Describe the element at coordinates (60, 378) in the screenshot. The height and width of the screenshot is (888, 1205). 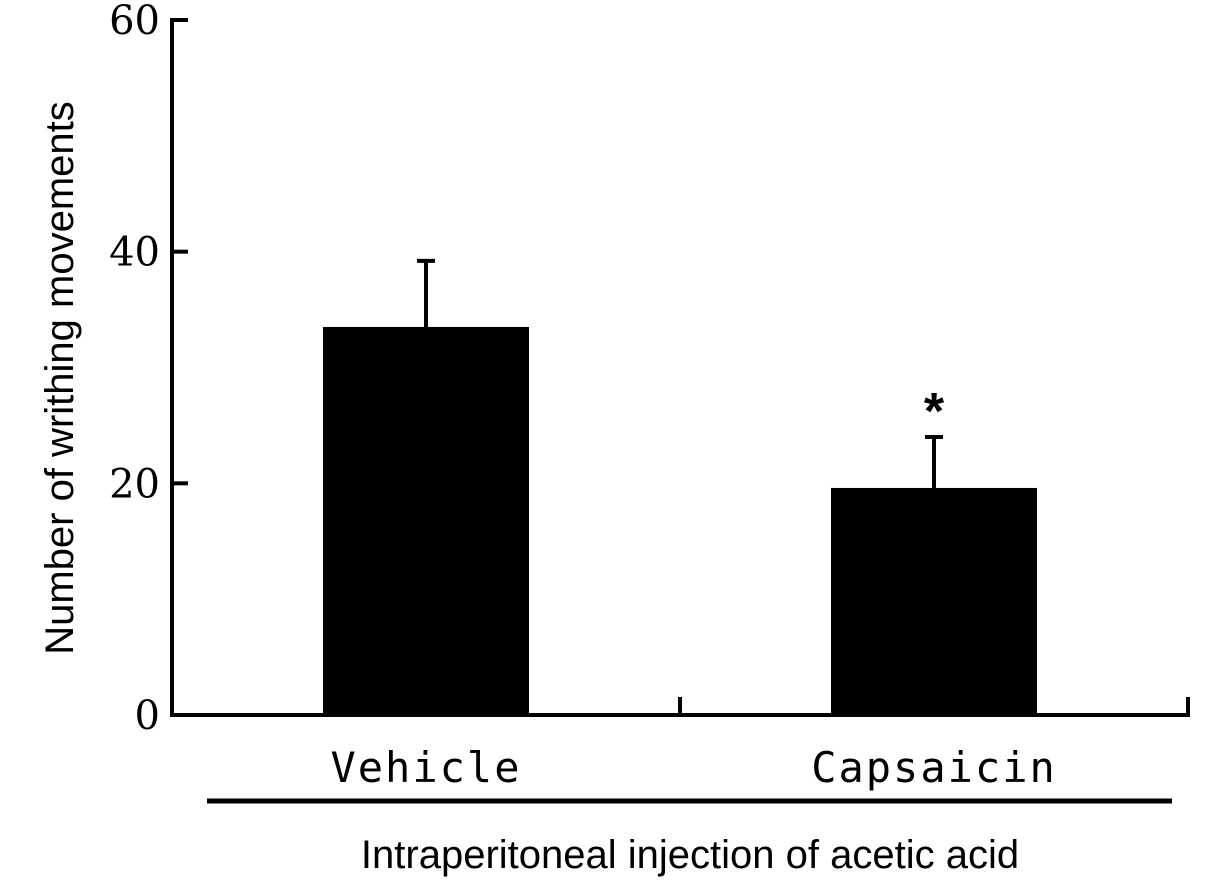
I see `y-axis-title: Number of writhing movements` at that location.